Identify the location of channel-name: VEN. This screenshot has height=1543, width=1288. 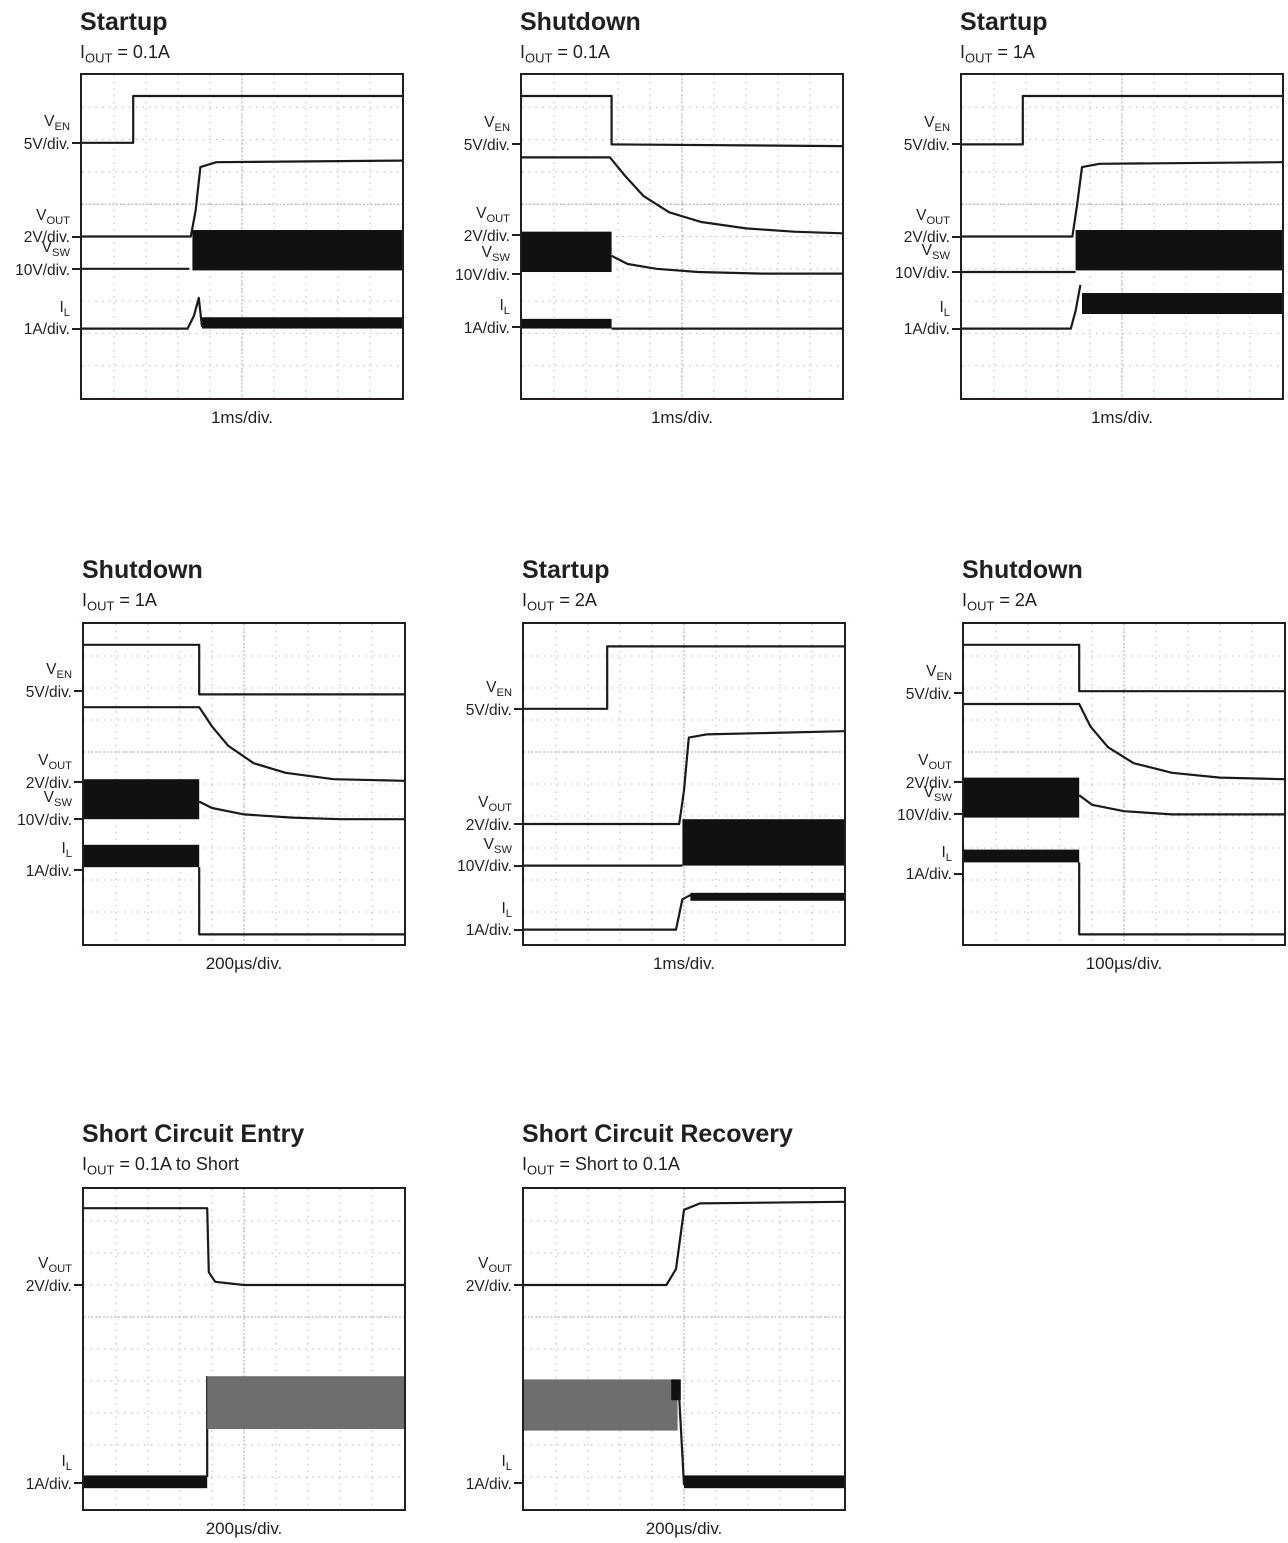
(489, 690).